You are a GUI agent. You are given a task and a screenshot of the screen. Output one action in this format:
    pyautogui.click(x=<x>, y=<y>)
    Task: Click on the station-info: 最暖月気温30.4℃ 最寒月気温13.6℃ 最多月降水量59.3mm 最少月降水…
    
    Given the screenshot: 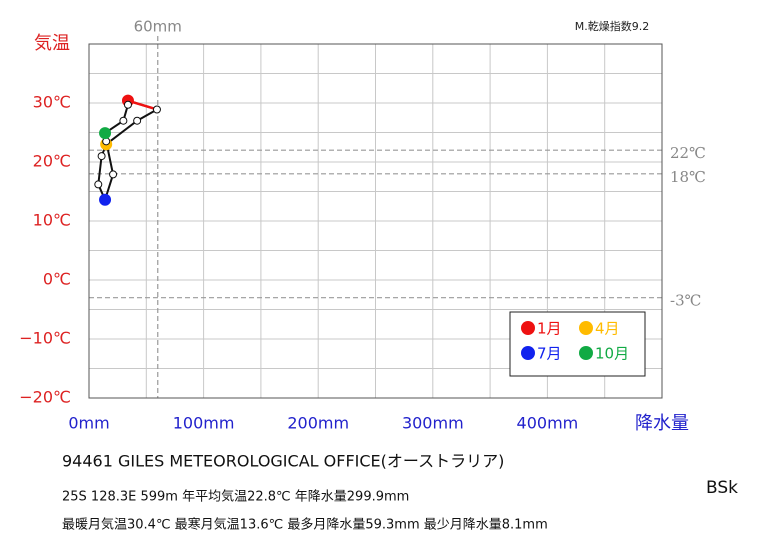 What is the action you would take?
    pyautogui.click(x=305, y=525)
    